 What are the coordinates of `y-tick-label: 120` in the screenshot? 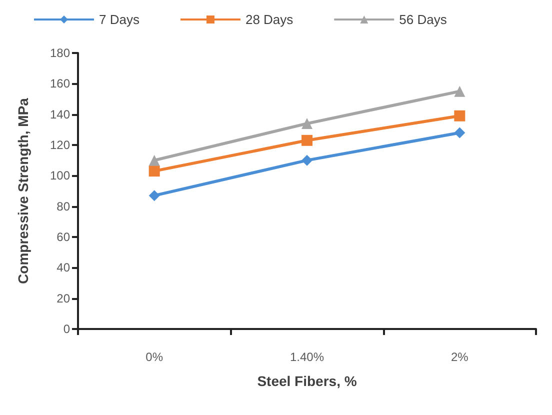 It's located at (60, 145).